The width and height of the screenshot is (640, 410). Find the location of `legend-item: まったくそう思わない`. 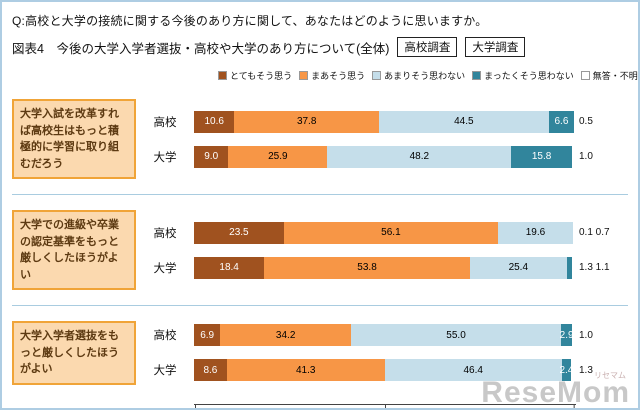

legend-item: まったくそう思わない is located at coordinates (523, 75).